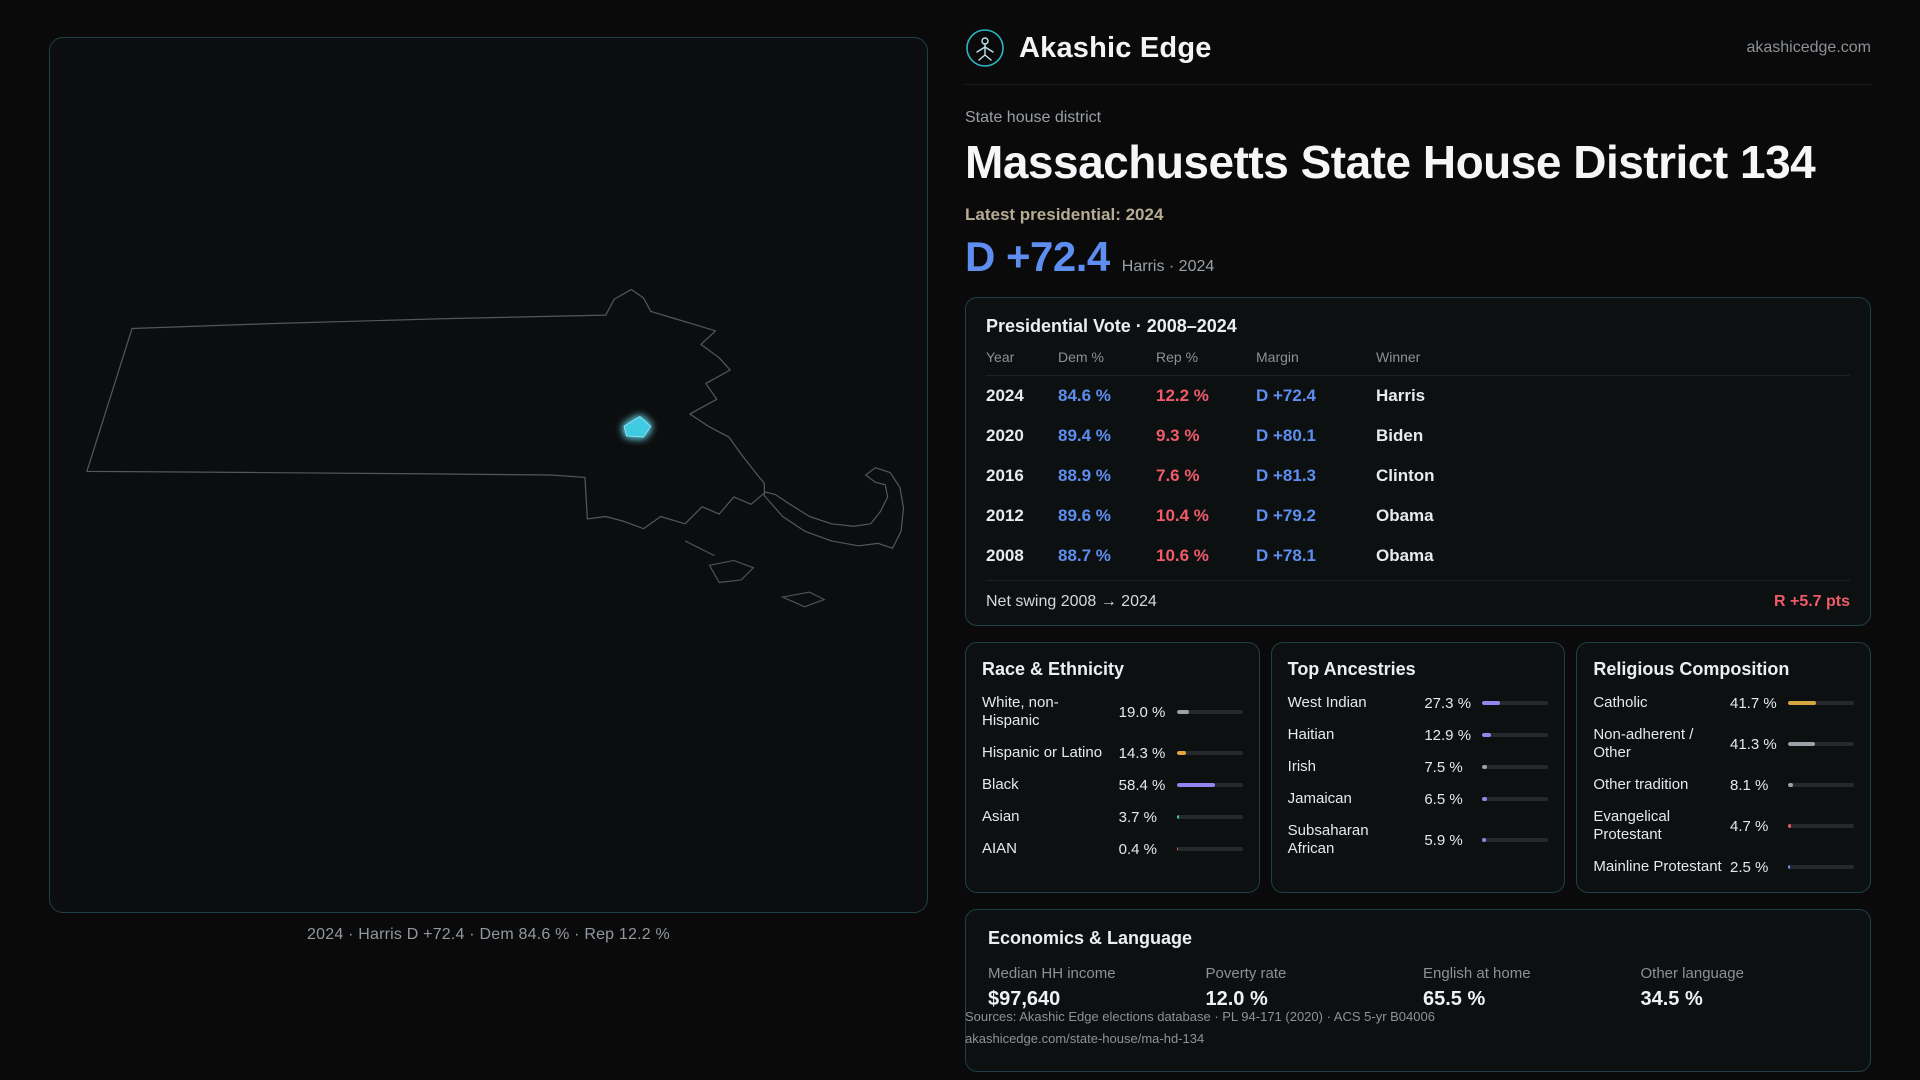 The height and width of the screenshot is (1080, 1920). Describe the element at coordinates (1005, 515) in the screenshot. I see `year-cell: 2012` at that location.